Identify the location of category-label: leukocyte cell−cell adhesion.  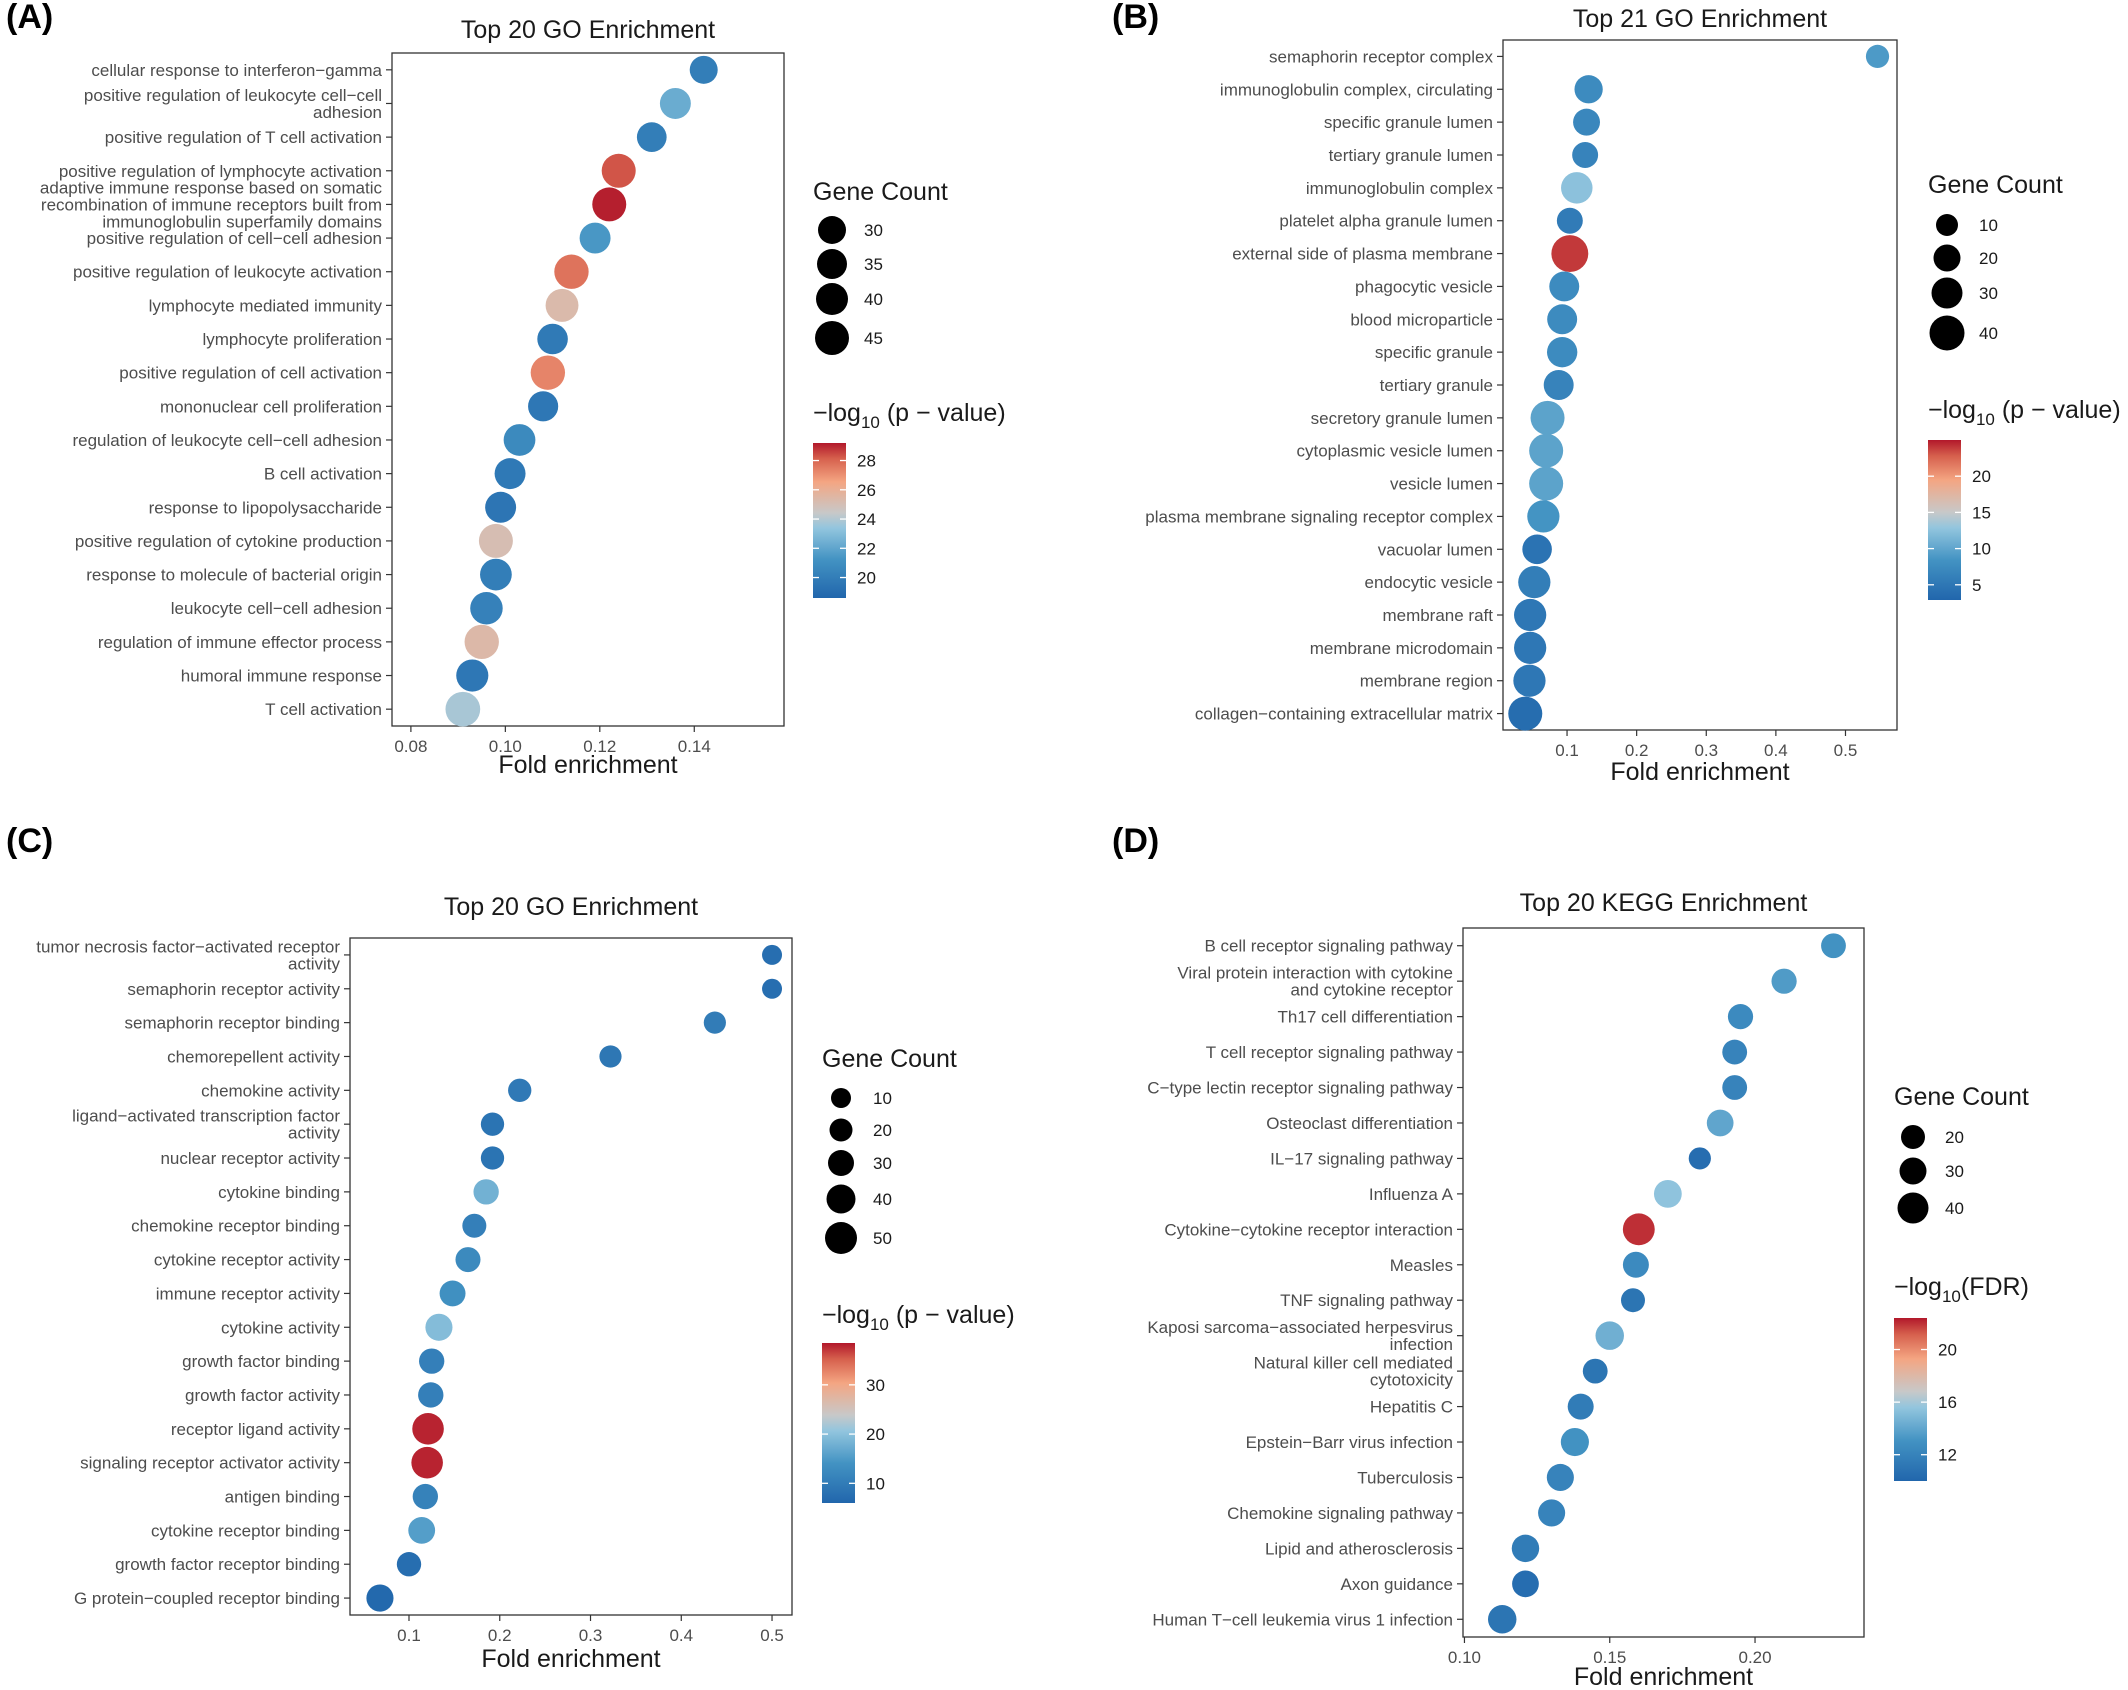
(276, 608).